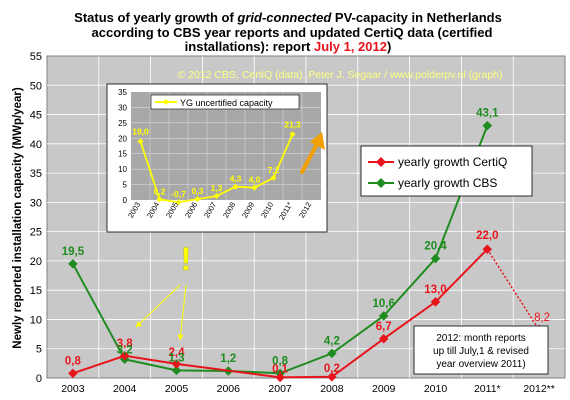 Image resolution: width=570 pixels, height=400 pixels. I want to click on x-tick-label: 2008, so click(332, 389).